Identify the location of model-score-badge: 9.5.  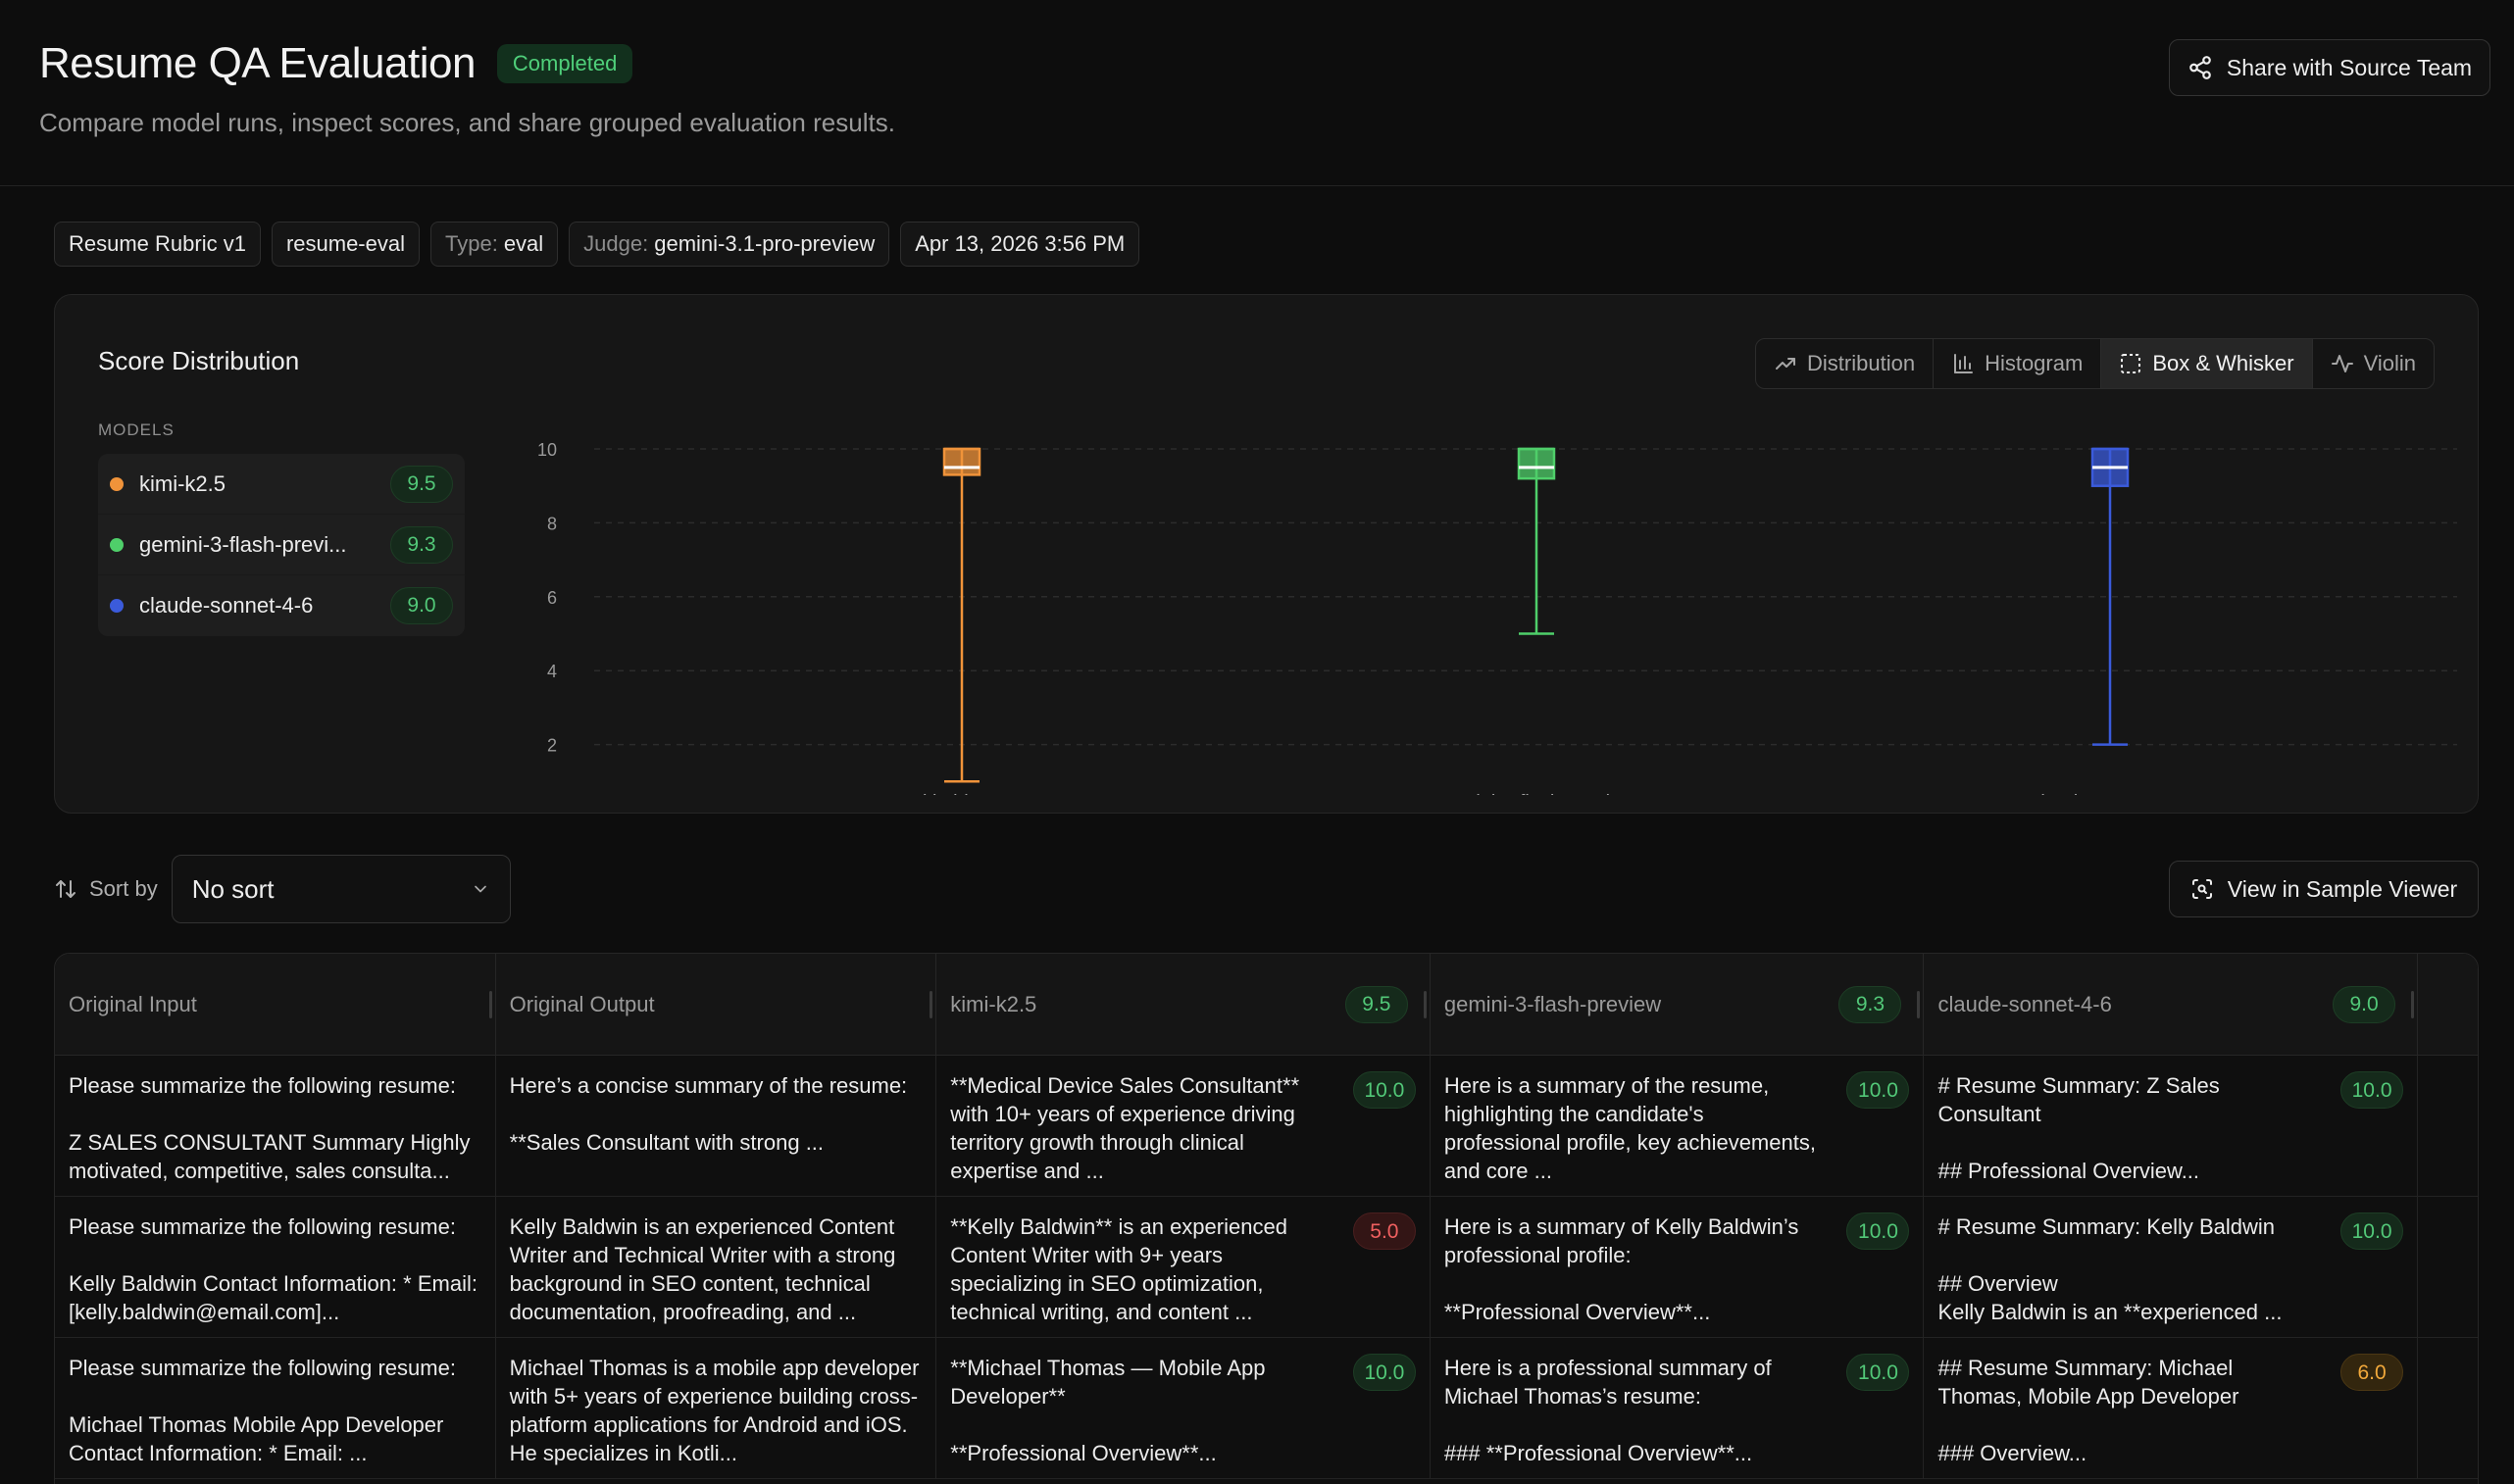
(422, 484).